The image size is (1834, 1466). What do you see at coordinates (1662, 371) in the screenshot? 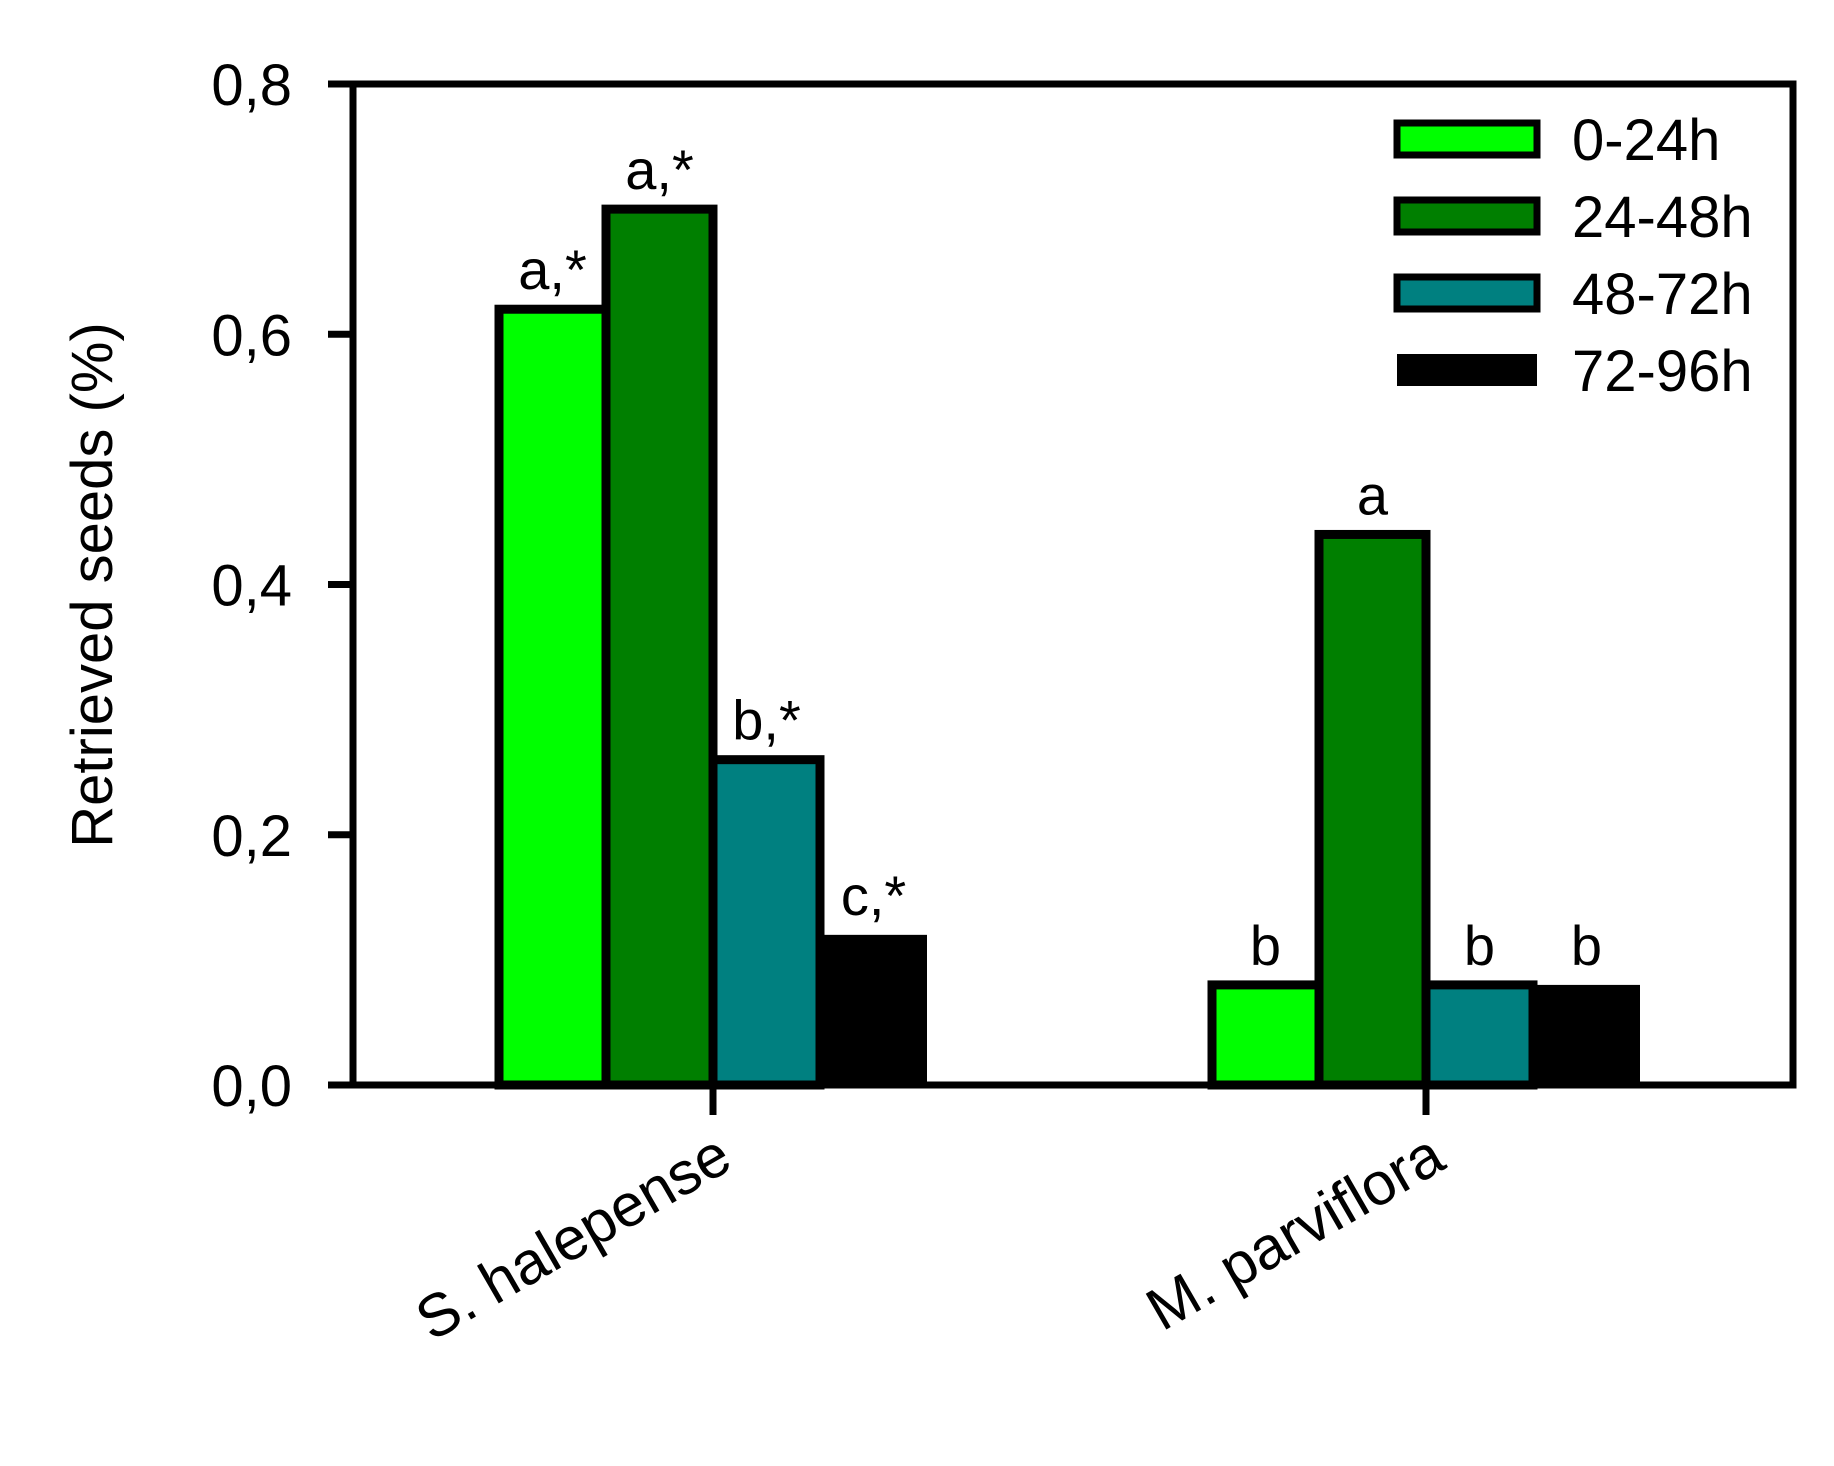
I see `legend-label: 72-96h` at bounding box center [1662, 371].